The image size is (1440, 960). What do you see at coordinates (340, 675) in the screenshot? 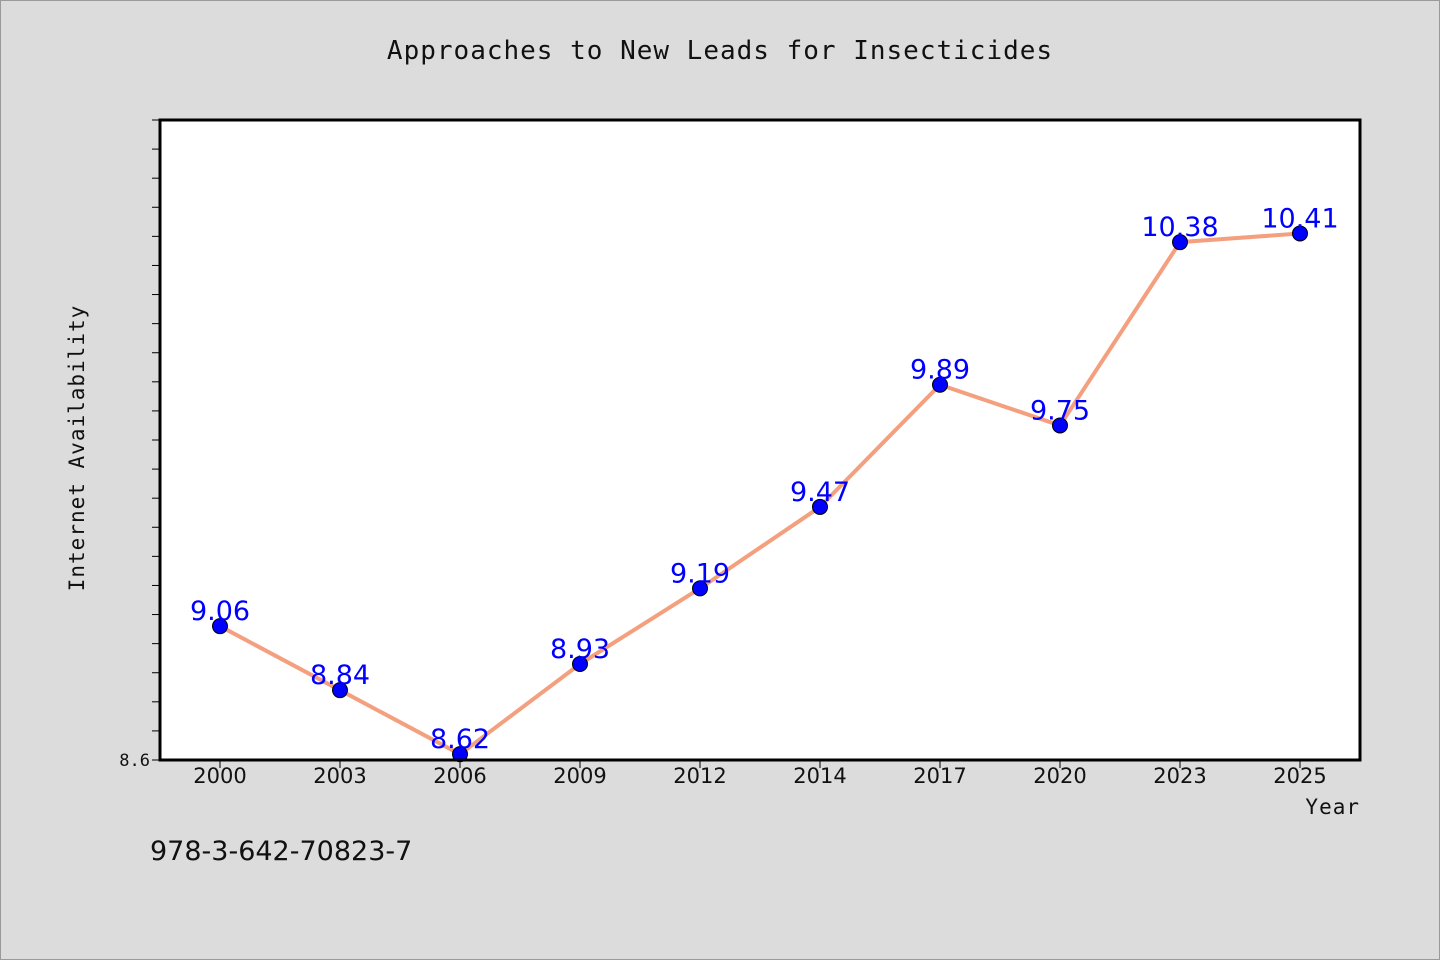
I see `data-label: 8.84` at bounding box center [340, 675].